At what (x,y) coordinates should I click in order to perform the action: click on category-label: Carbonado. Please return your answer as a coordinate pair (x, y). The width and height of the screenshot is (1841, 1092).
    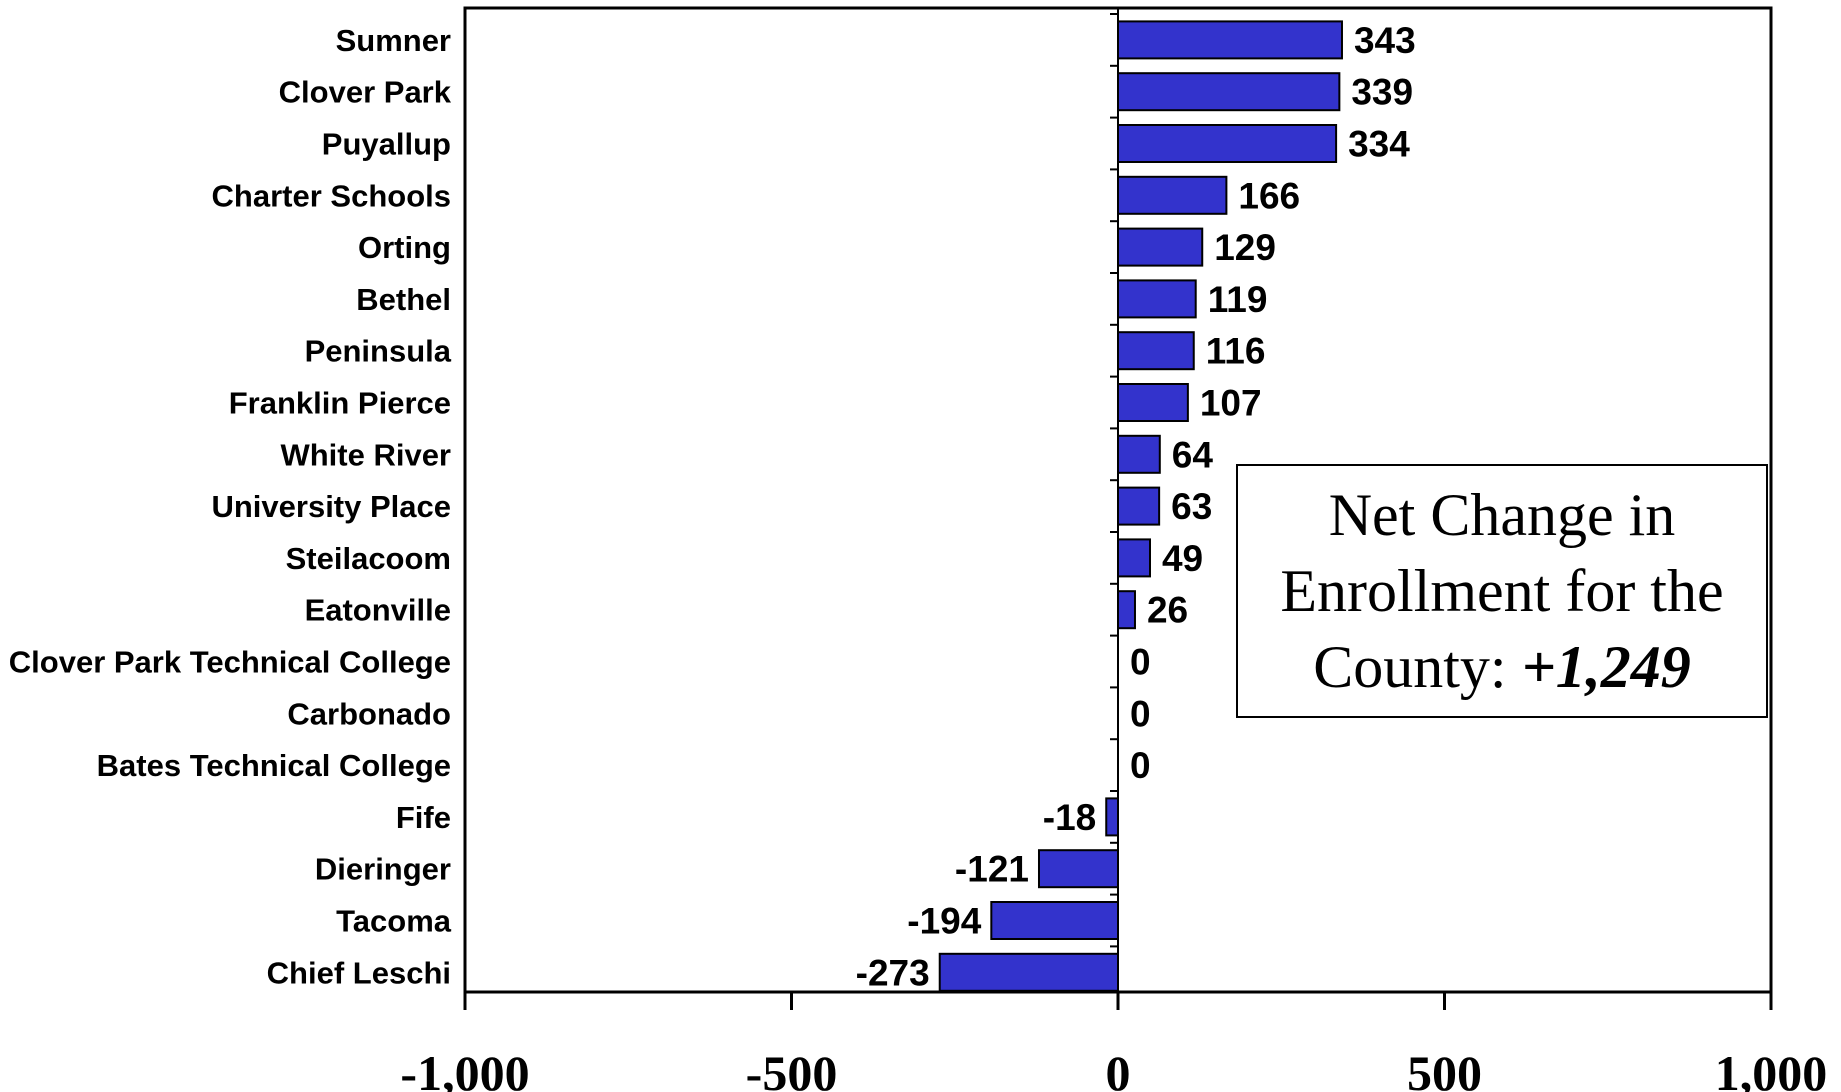
    Looking at the image, I should click on (369, 713).